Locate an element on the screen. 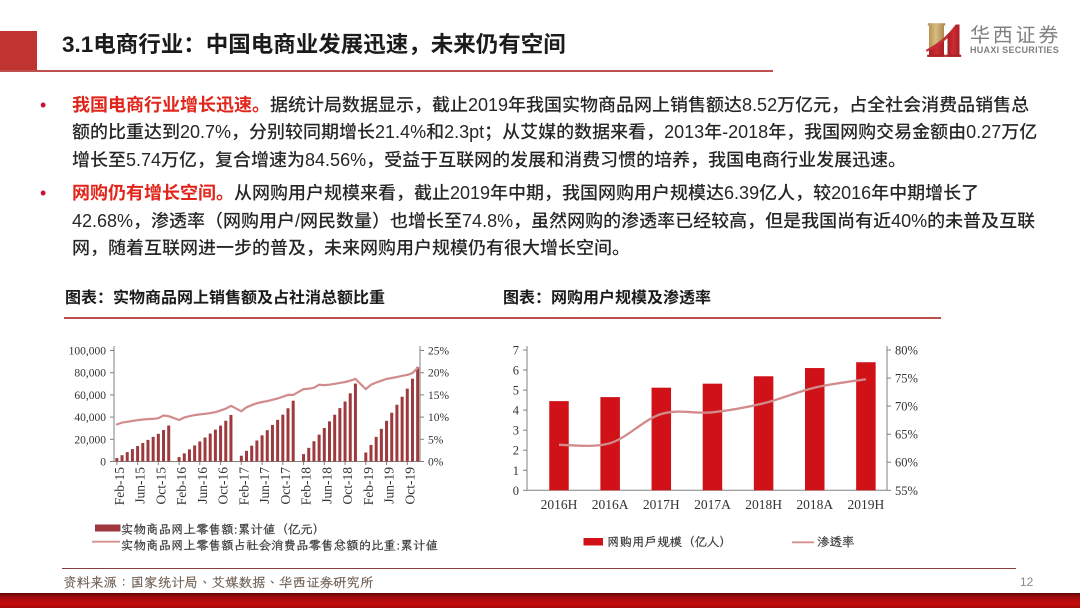  svg-text: 20,000 is located at coordinates (90, 440).